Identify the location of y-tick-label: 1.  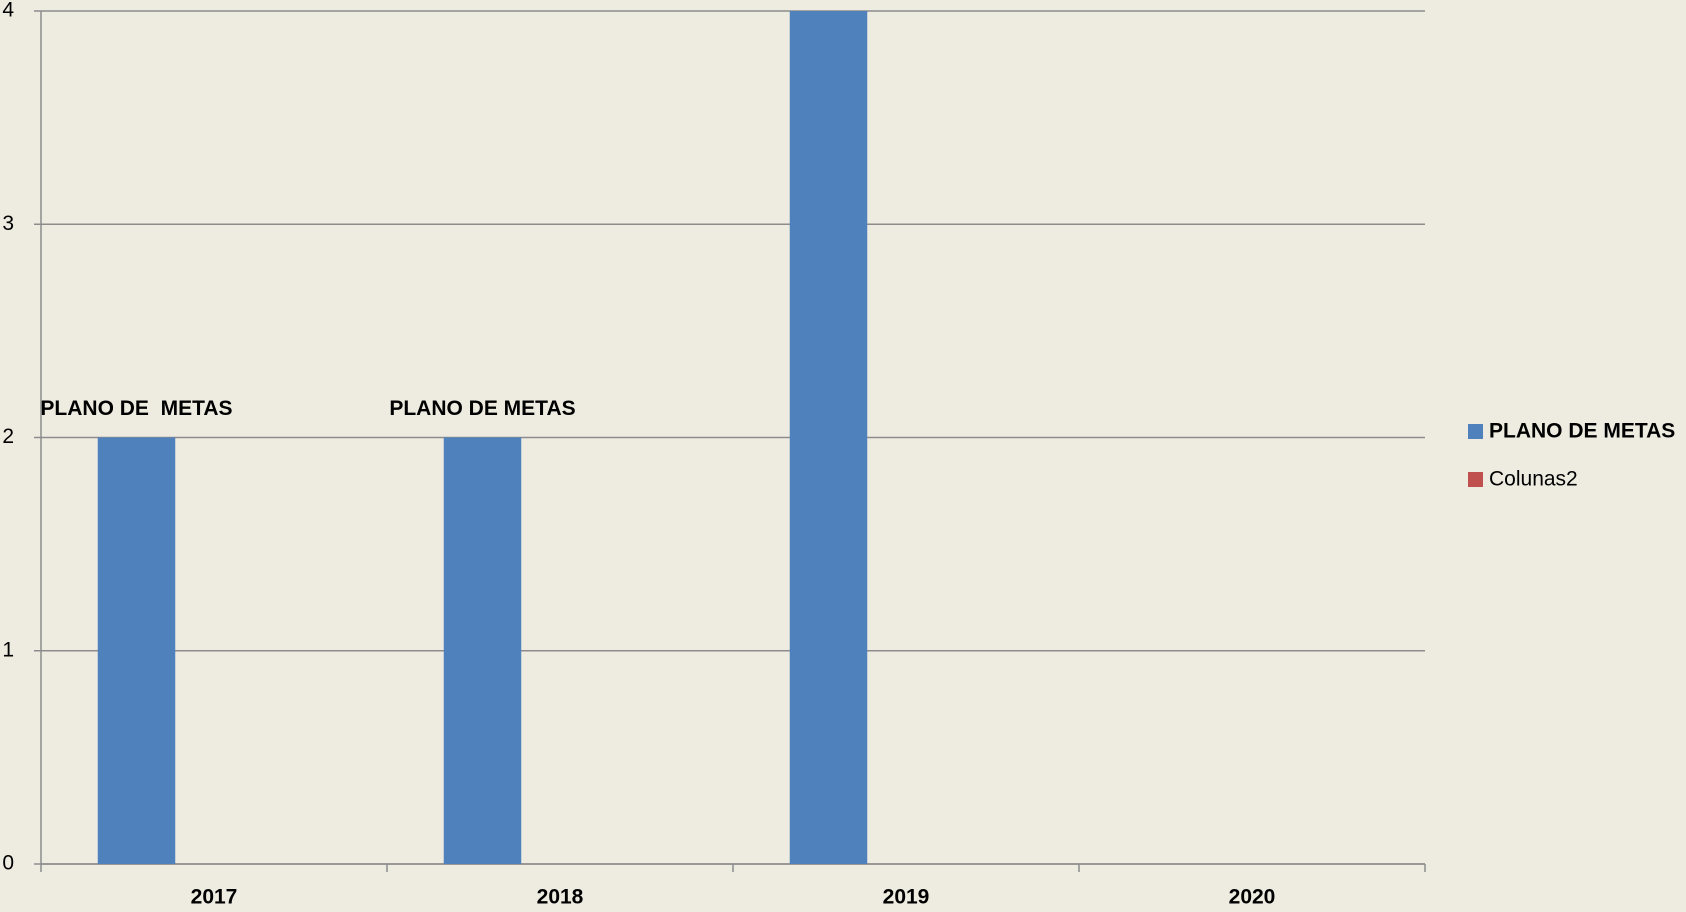
(8, 649).